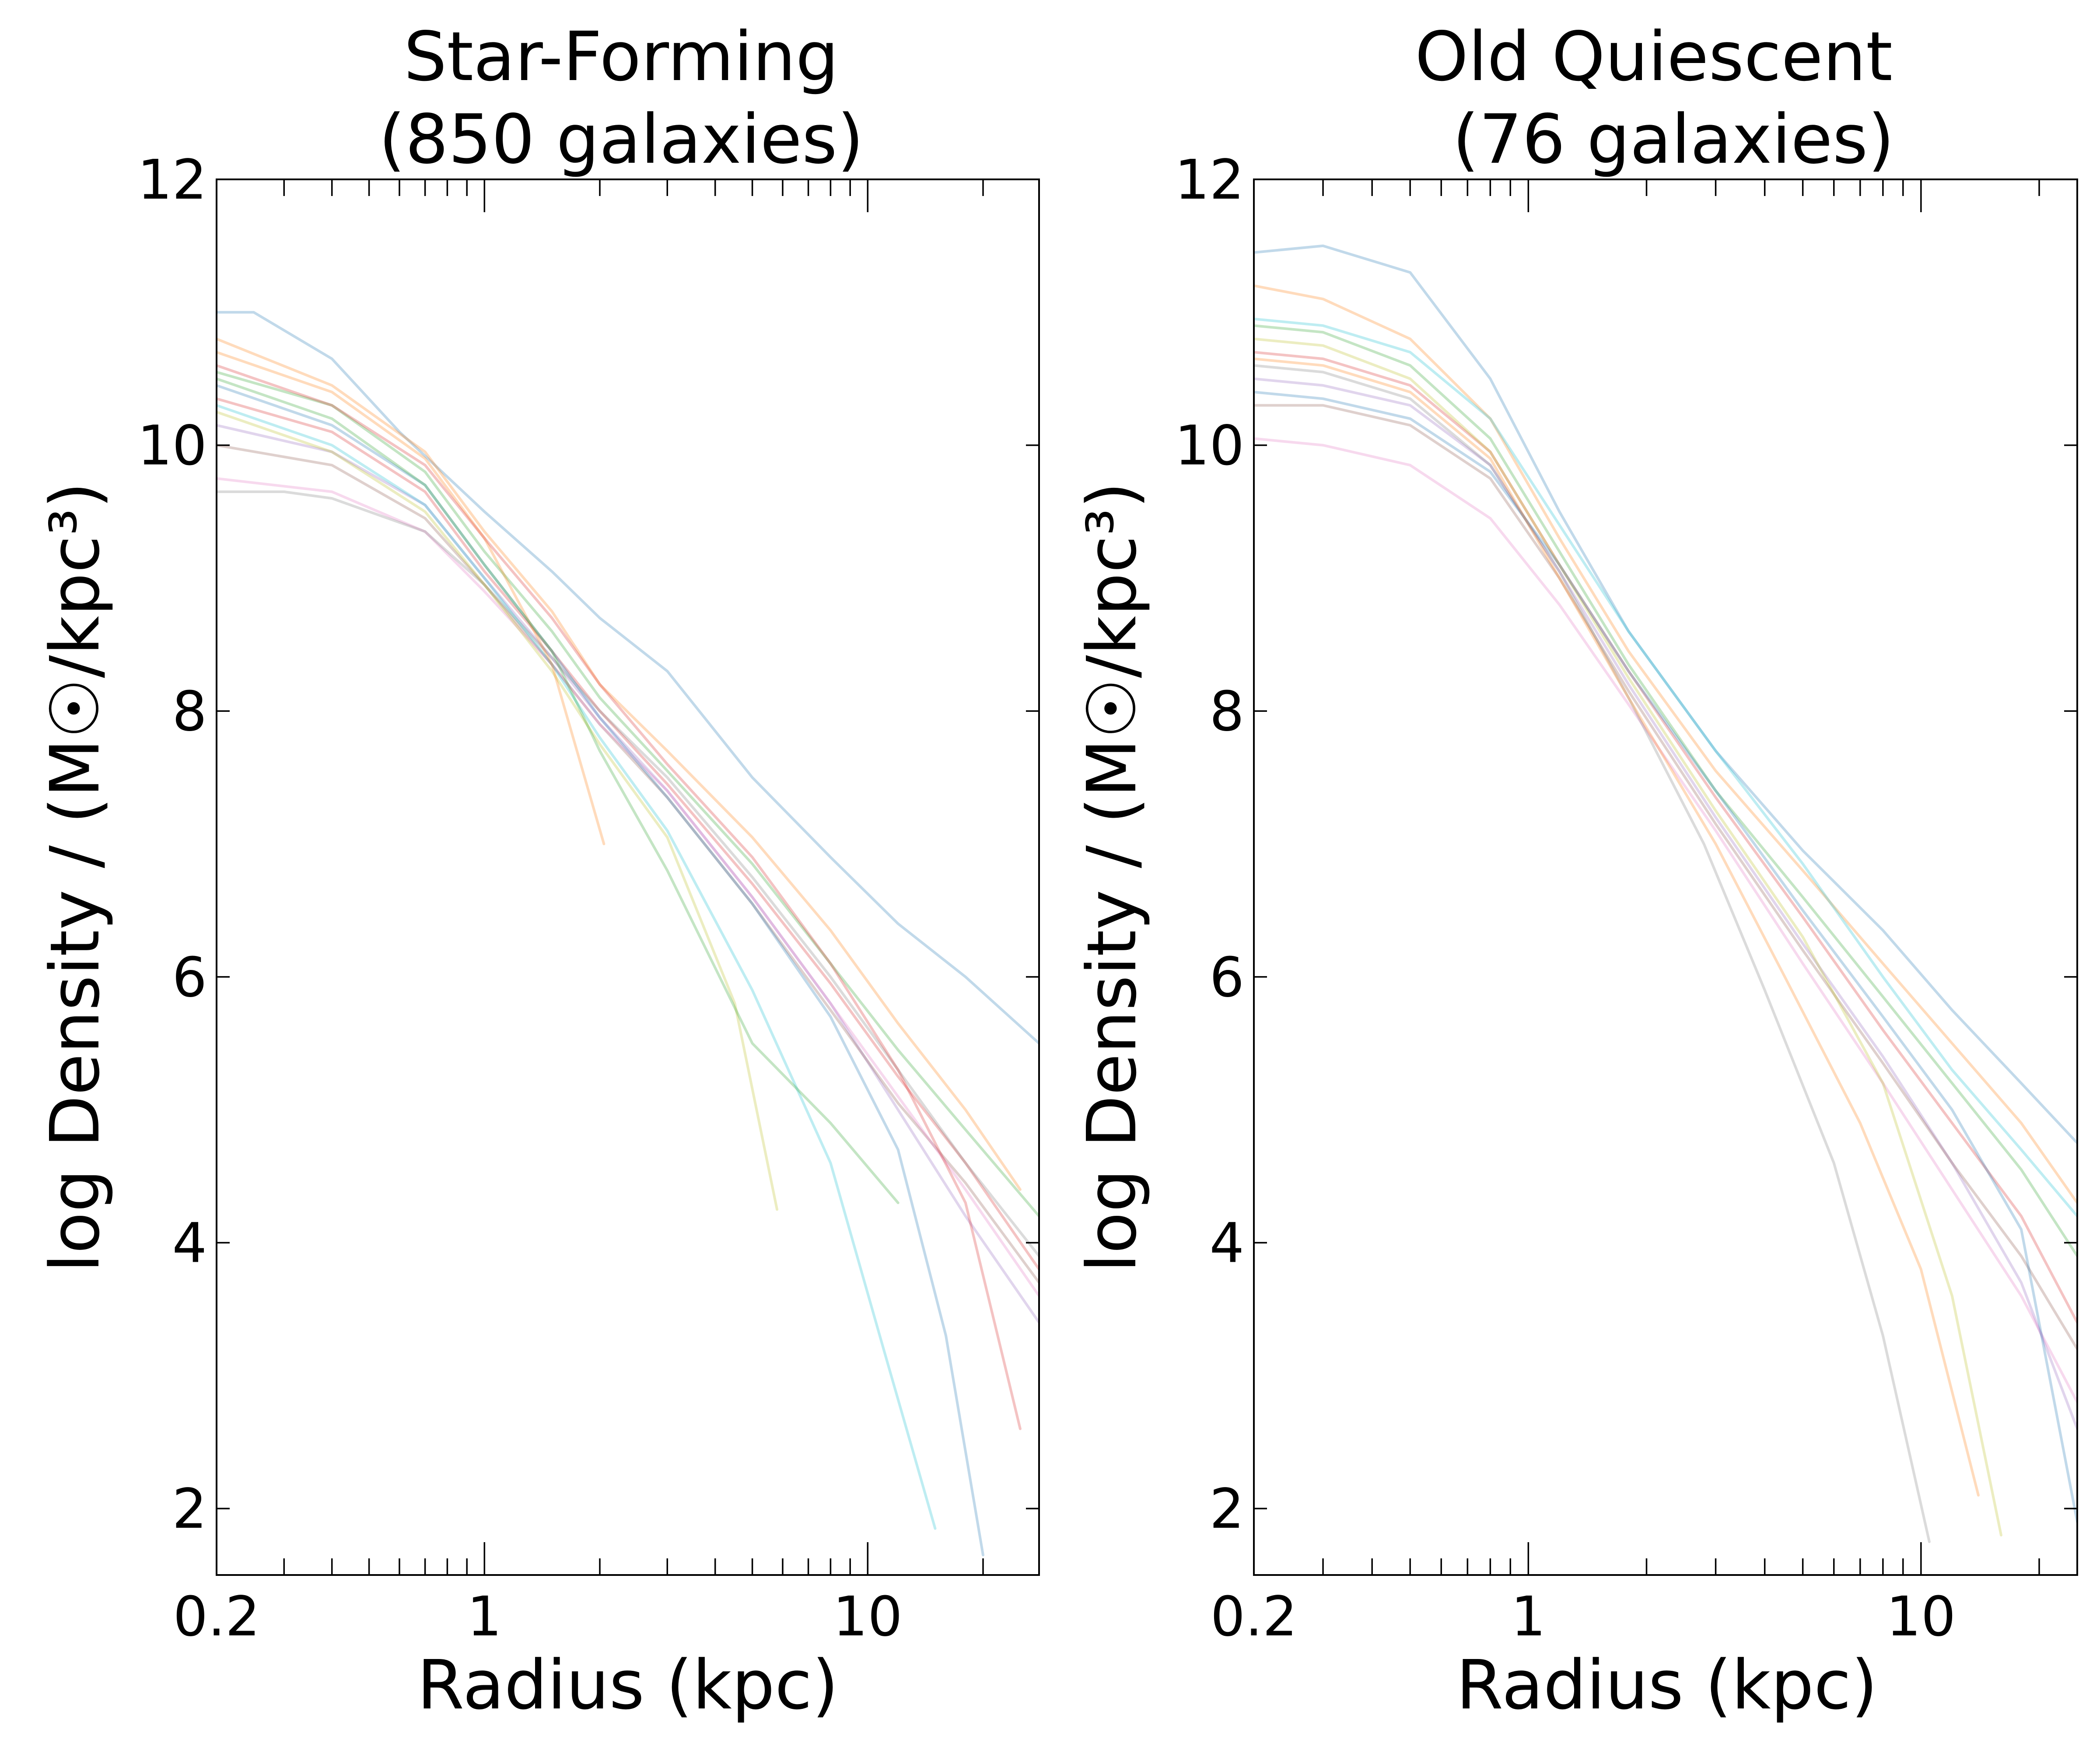 This screenshot has height=1750, width=2100. Describe the element at coordinates (1654, 56) in the screenshot. I see `panel-title-line1: Old Quiescent` at that location.